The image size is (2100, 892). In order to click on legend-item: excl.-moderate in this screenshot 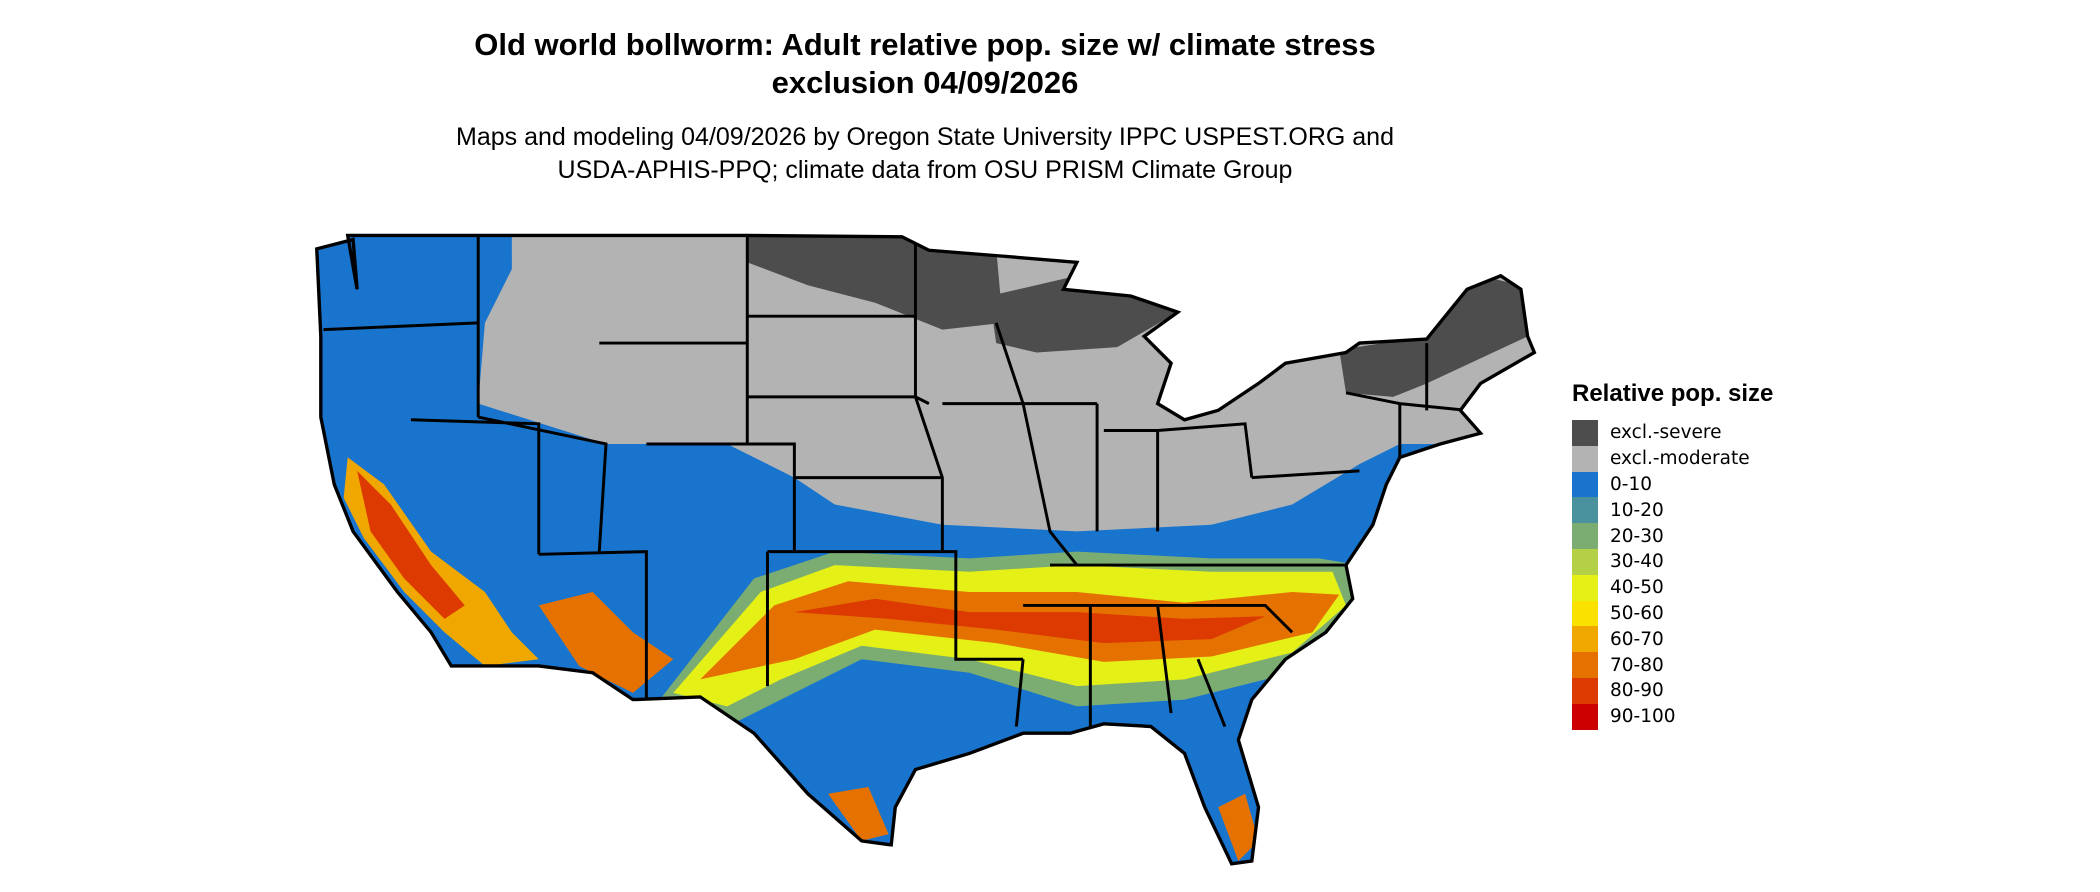, I will do `click(1672, 458)`.